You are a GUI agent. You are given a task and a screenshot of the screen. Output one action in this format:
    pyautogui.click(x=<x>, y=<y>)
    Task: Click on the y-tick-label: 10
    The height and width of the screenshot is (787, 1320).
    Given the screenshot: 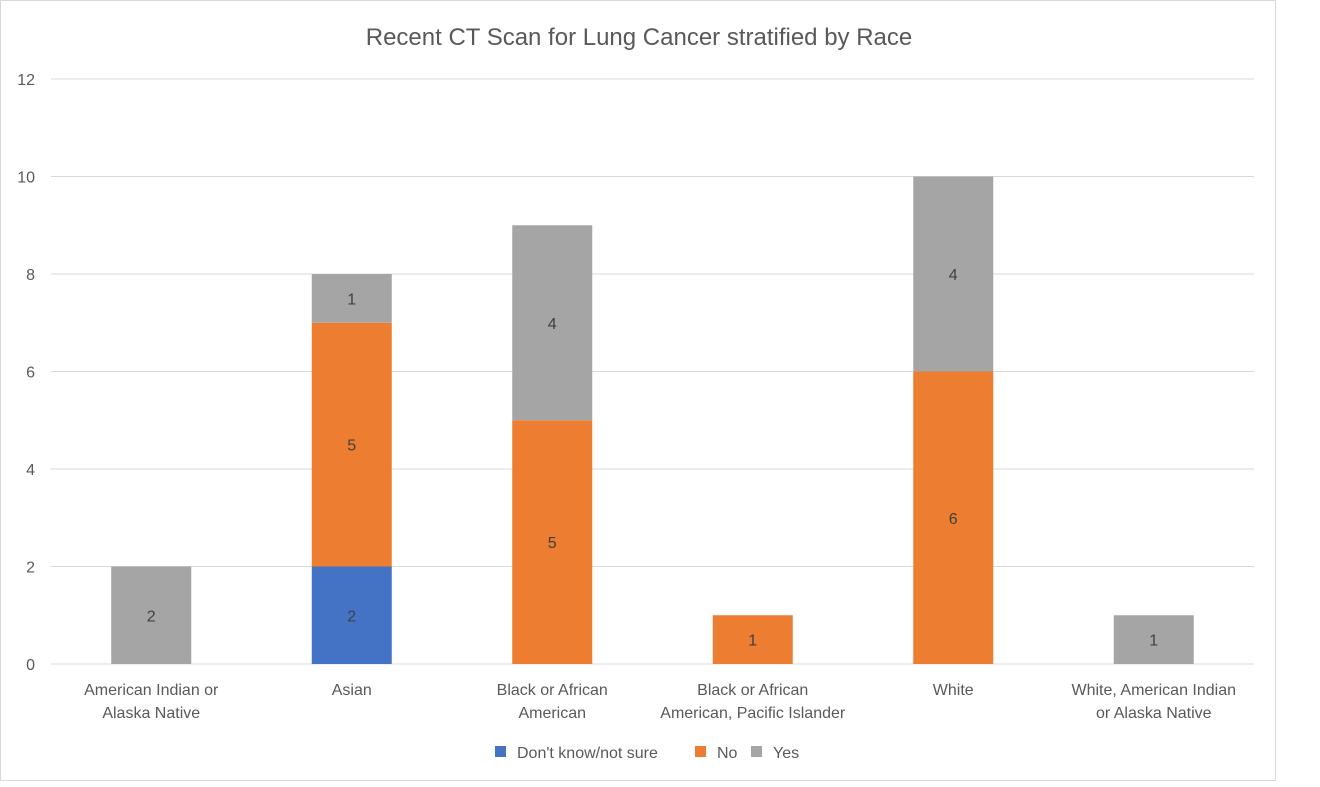 What is the action you would take?
    pyautogui.click(x=26, y=178)
    